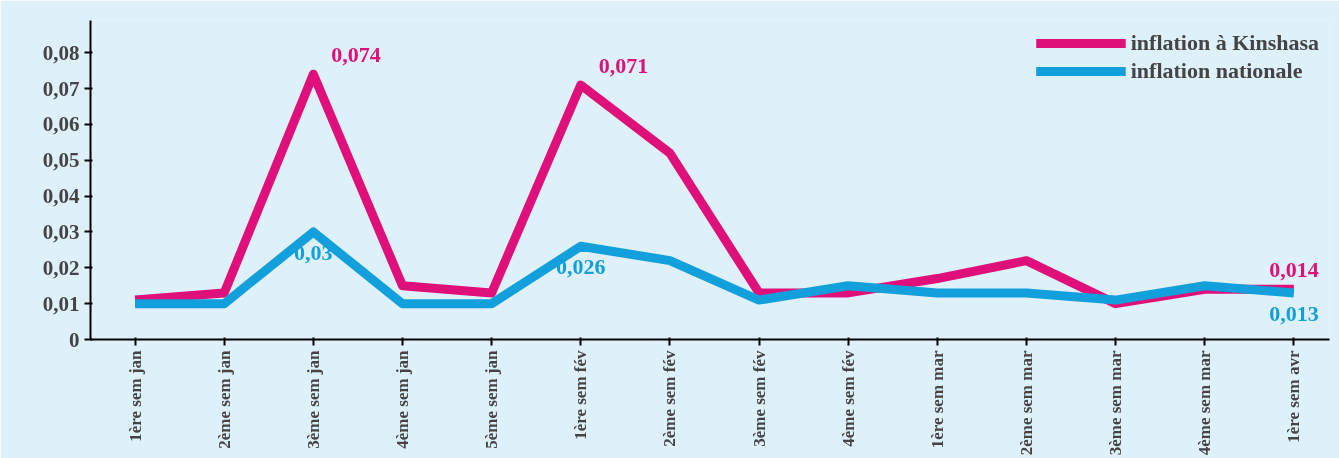 The image size is (1339, 458). I want to click on y-tick-label: 0,06, so click(61, 124).